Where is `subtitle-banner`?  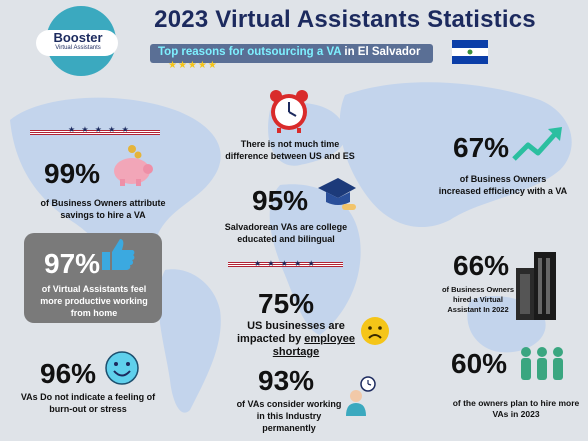
subtitle-banner is located at coordinates (291, 53).